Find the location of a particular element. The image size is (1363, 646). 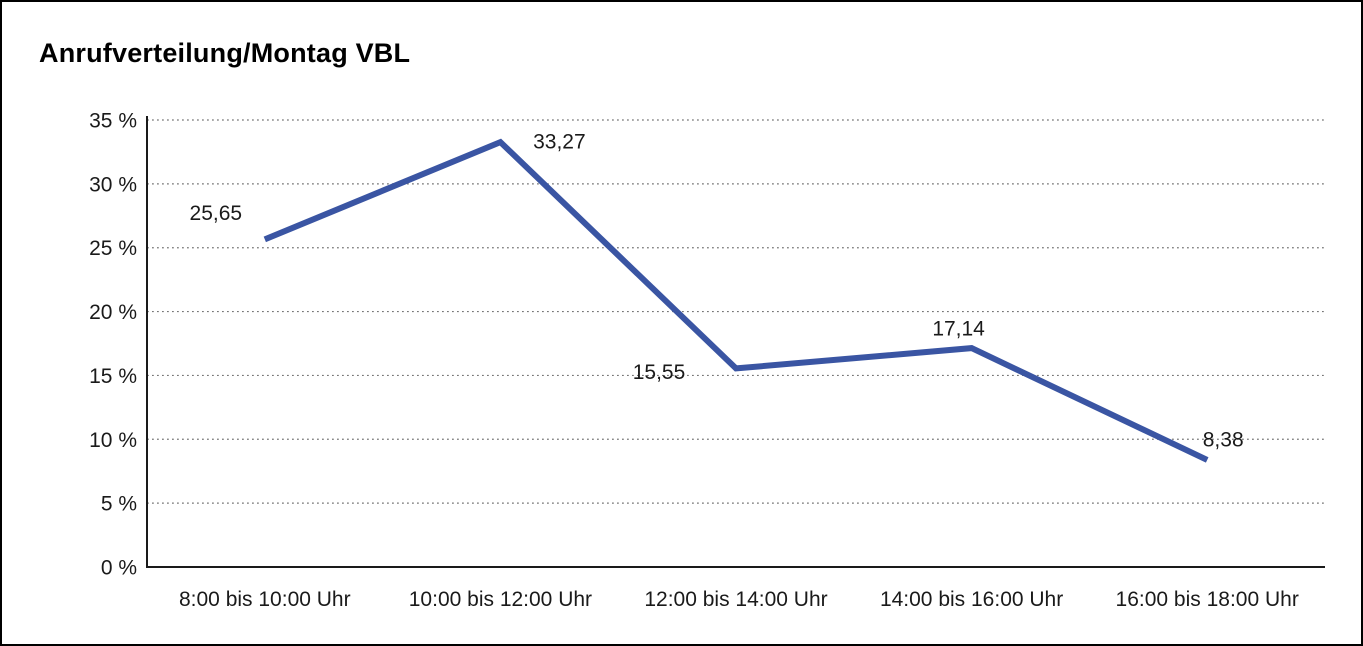

data-label: 25,65 is located at coordinates (216, 213).